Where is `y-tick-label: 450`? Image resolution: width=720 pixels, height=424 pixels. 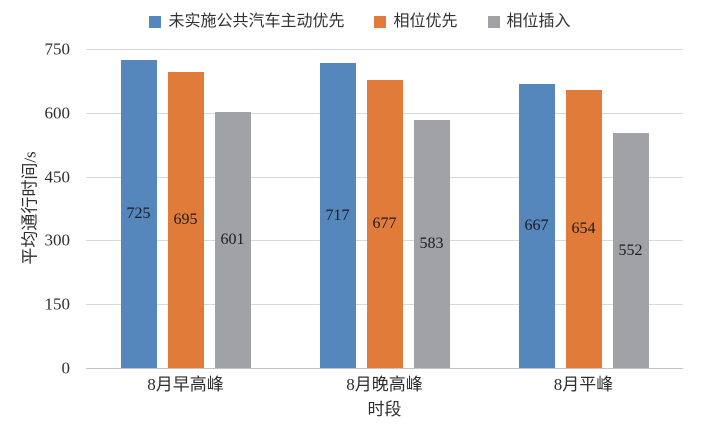
y-tick-label: 450 is located at coordinates (57, 177).